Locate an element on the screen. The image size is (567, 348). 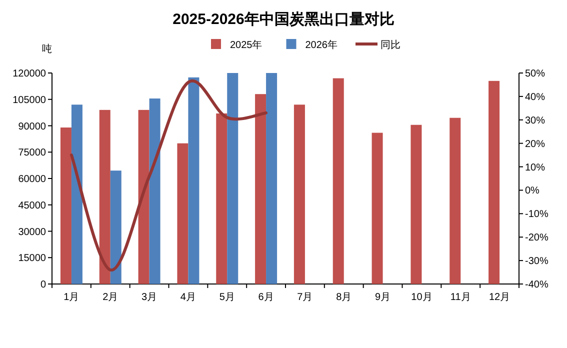
legend-label: 2026年 is located at coordinates (321, 45).